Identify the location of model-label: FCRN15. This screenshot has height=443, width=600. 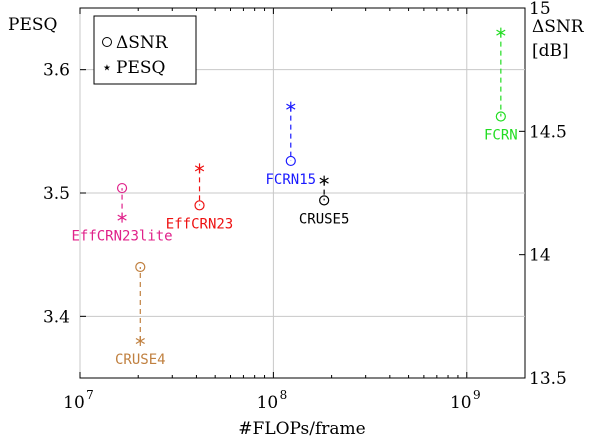
(290, 180).